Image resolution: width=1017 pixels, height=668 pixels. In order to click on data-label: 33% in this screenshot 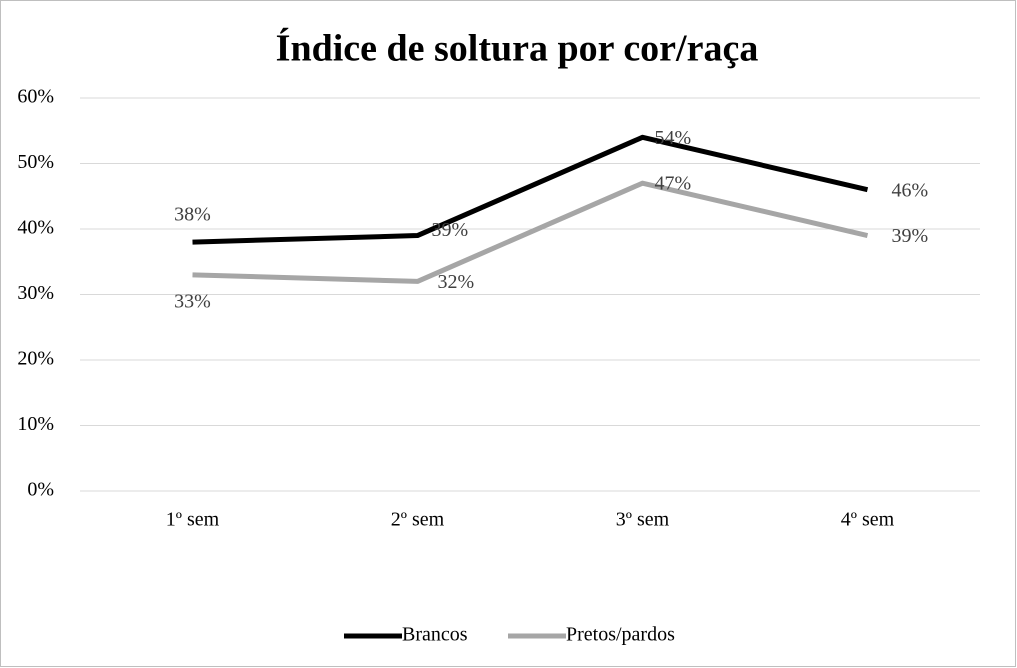, I will do `click(192, 301)`.